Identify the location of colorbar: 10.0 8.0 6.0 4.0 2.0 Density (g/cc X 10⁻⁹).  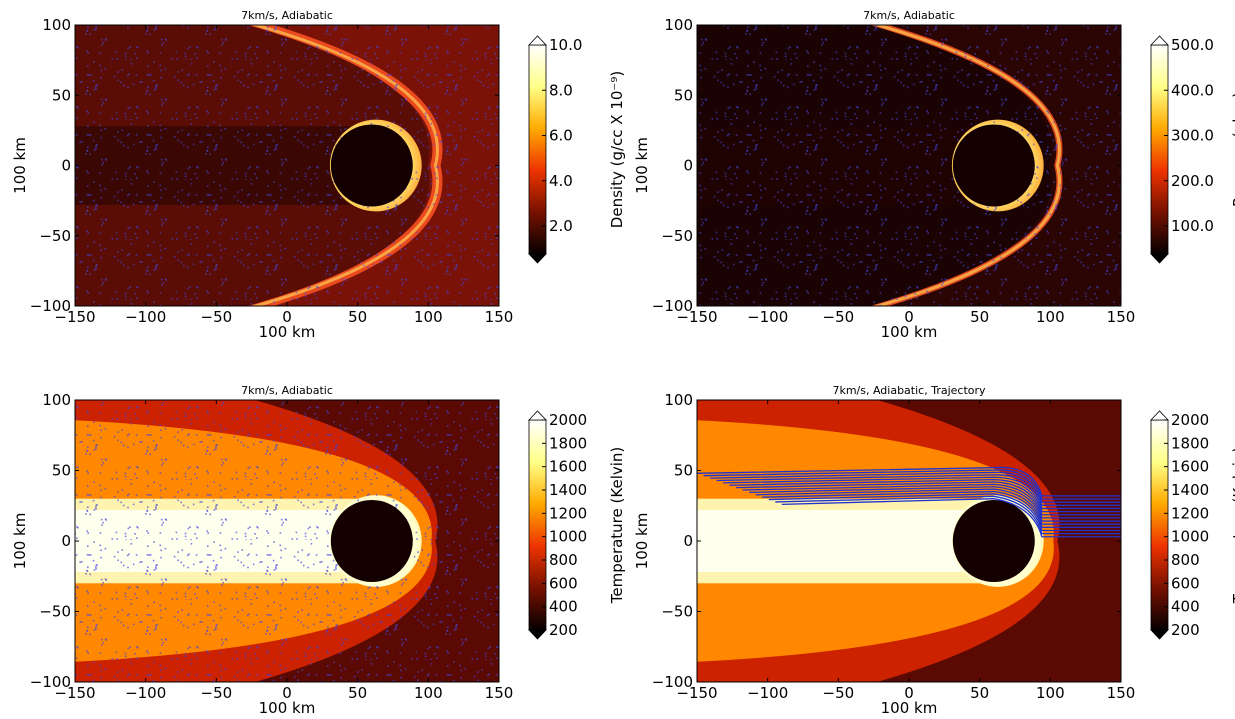
(577, 149).